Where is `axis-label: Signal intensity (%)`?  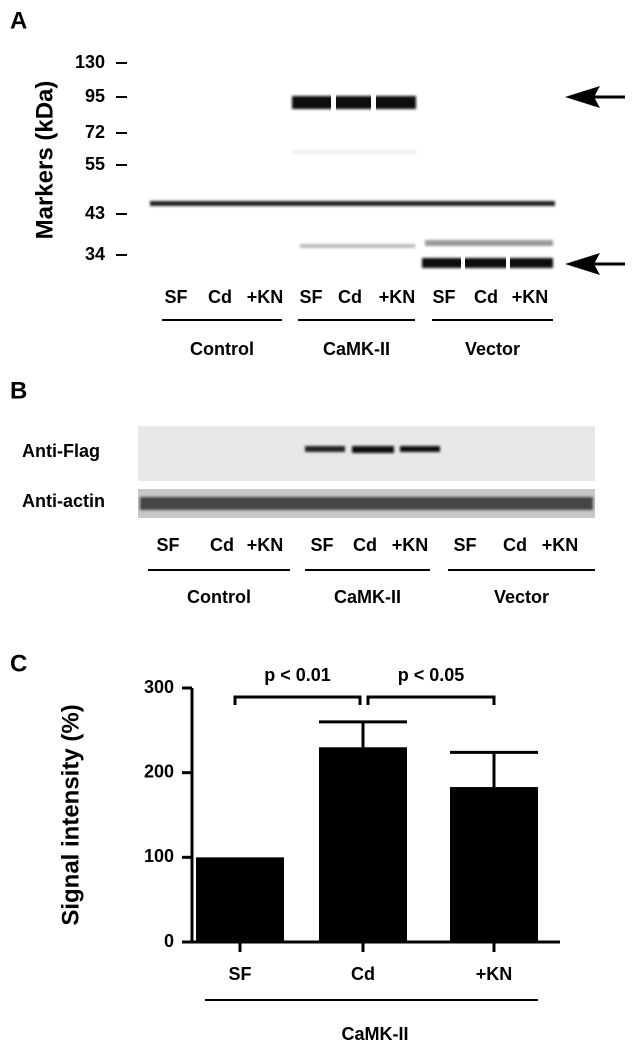 axis-label: Signal intensity (%) is located at coordinates (70, 814).